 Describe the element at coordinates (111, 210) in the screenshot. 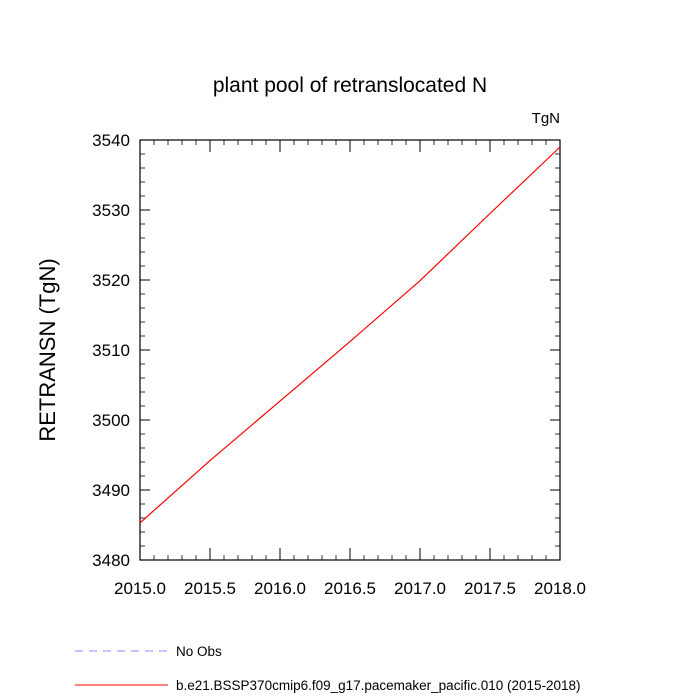

I see `y-tick-label: 3530` at that location.